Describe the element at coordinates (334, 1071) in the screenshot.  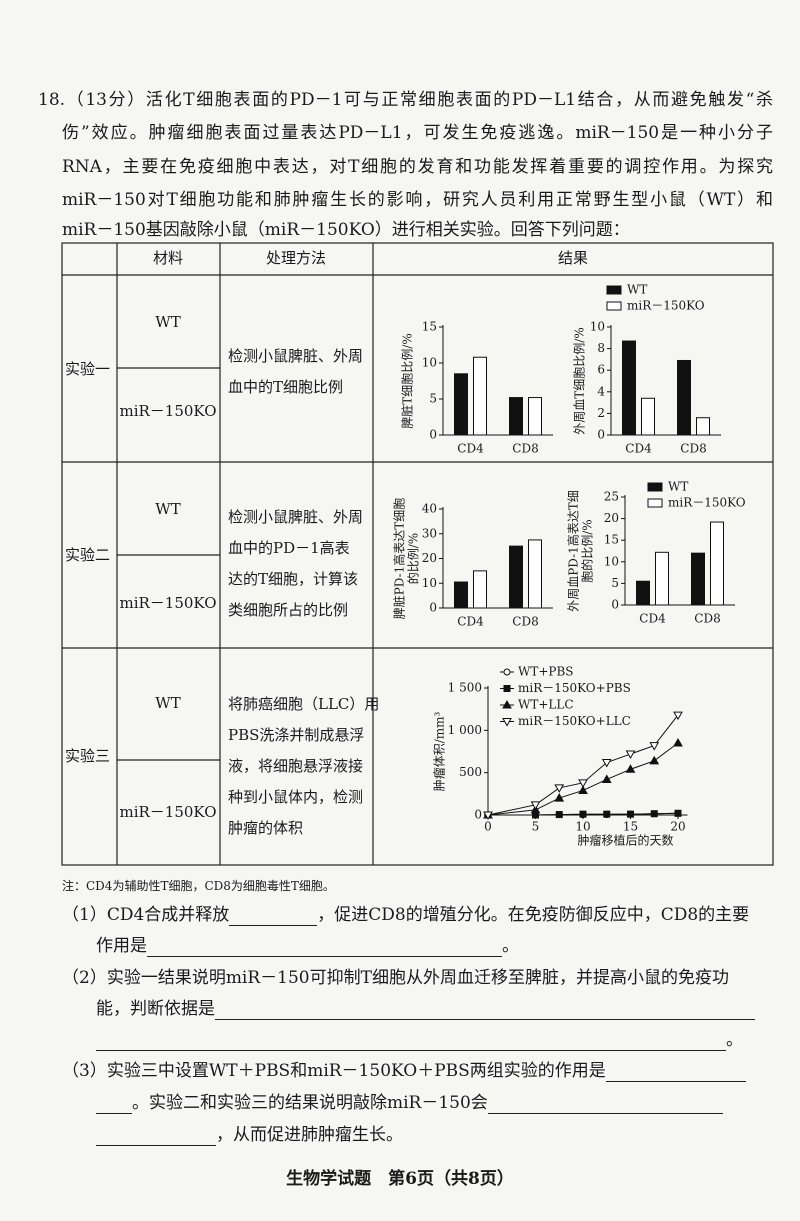
I see `q-text: （3）实验三中设置WT＋PBS和miR－150KO＋PBS两组实验的作用是` at that location.